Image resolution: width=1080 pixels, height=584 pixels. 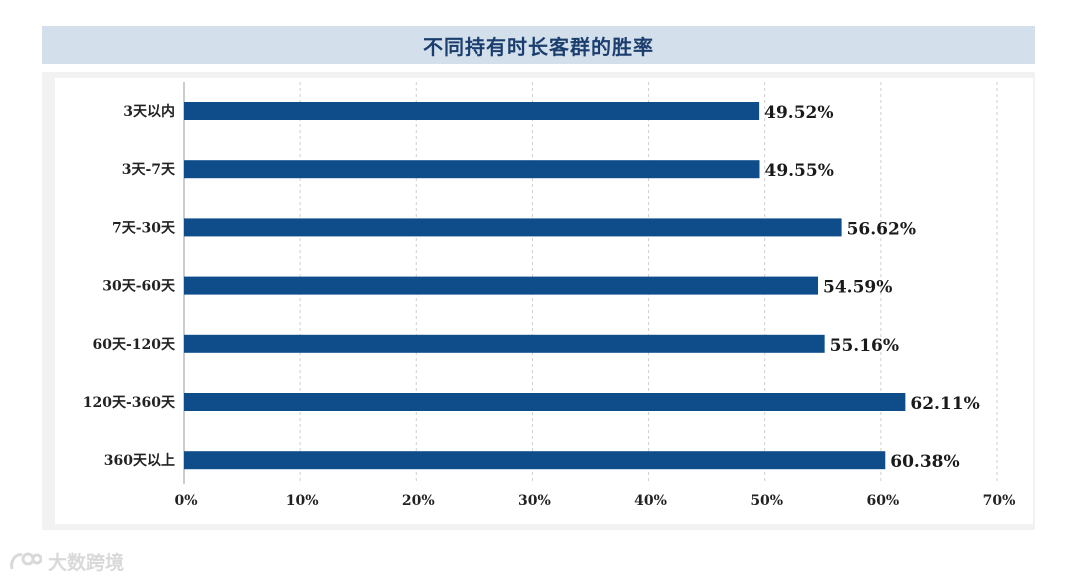 What do you see at coordinates (139, 461) in the screenshot?
I see `category-label: 360天以上` at bounding box center [139, 461].